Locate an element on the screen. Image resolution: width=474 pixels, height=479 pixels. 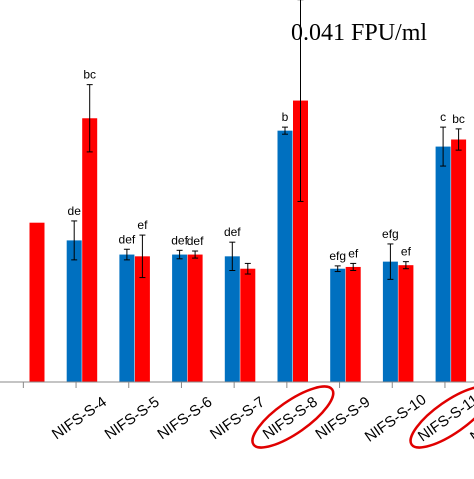
x-tick-marks is located at coordinates (248, 385).